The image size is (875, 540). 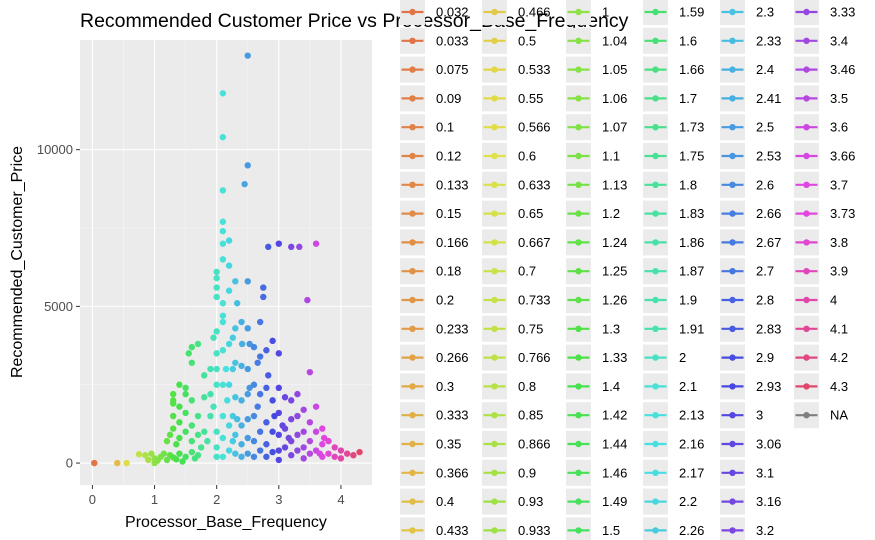 What do you see at coordinates (614, 300) in the screenshot?
I see `legend-label: 1.26` at bounding box center [614, 300].